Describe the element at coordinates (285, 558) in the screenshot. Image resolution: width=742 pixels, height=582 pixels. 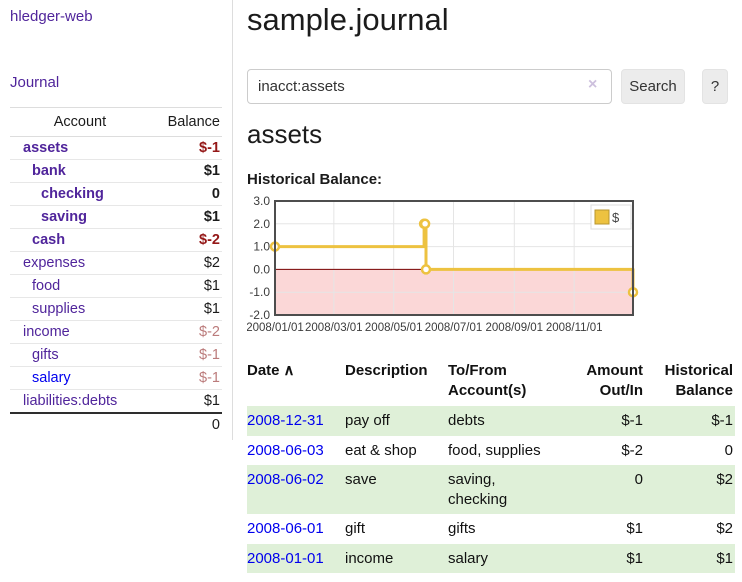
I see `transaction-date-link: 2008-01-01` at that location.